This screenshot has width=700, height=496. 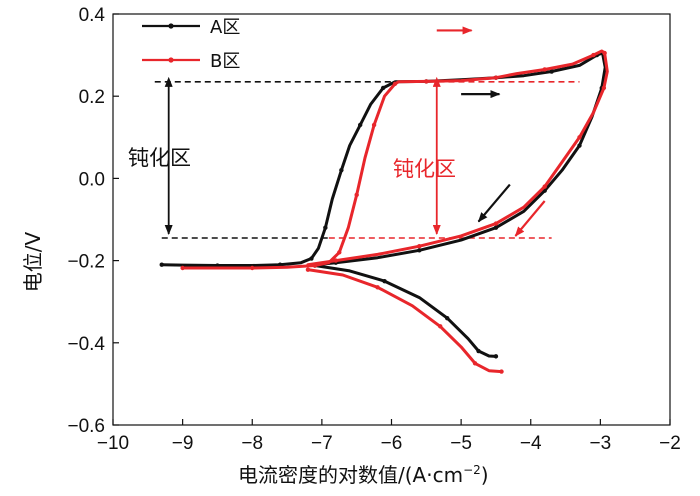 I want to click on legend-label-b: B区, so click(x=225, y=61).